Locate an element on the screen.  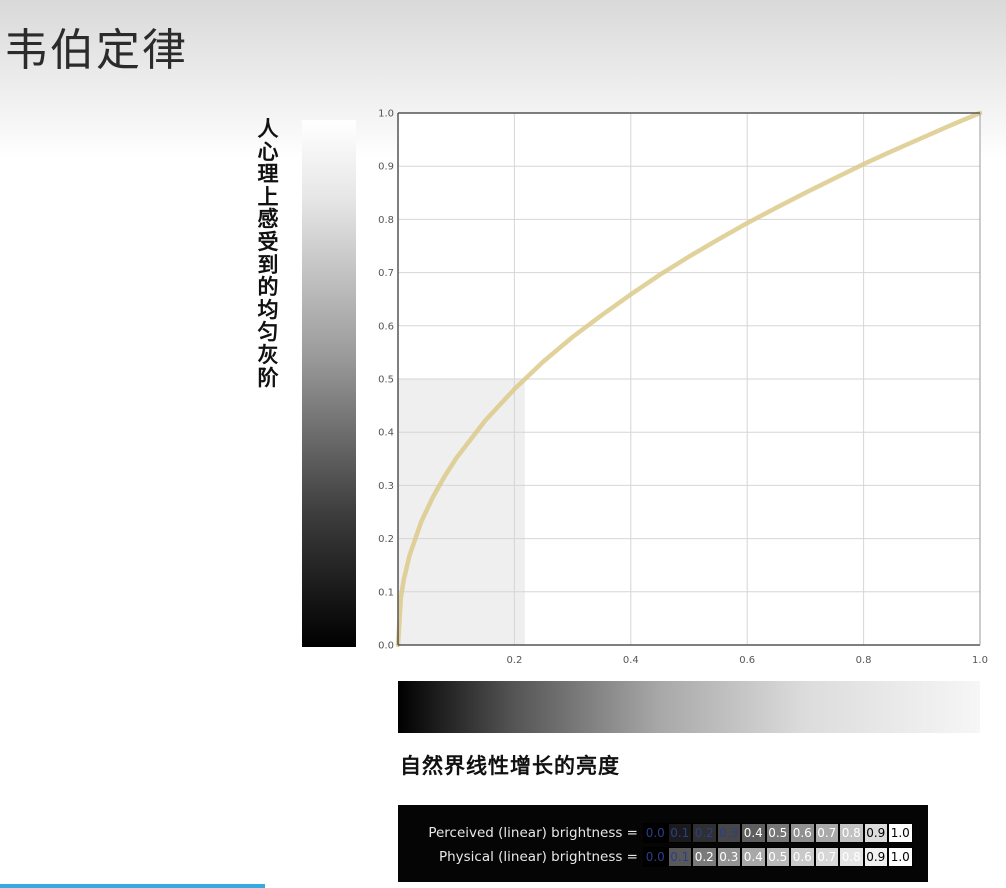
linear-brightness-label: 自然界线性增长的亮度 is located at coordinates (510, 766).